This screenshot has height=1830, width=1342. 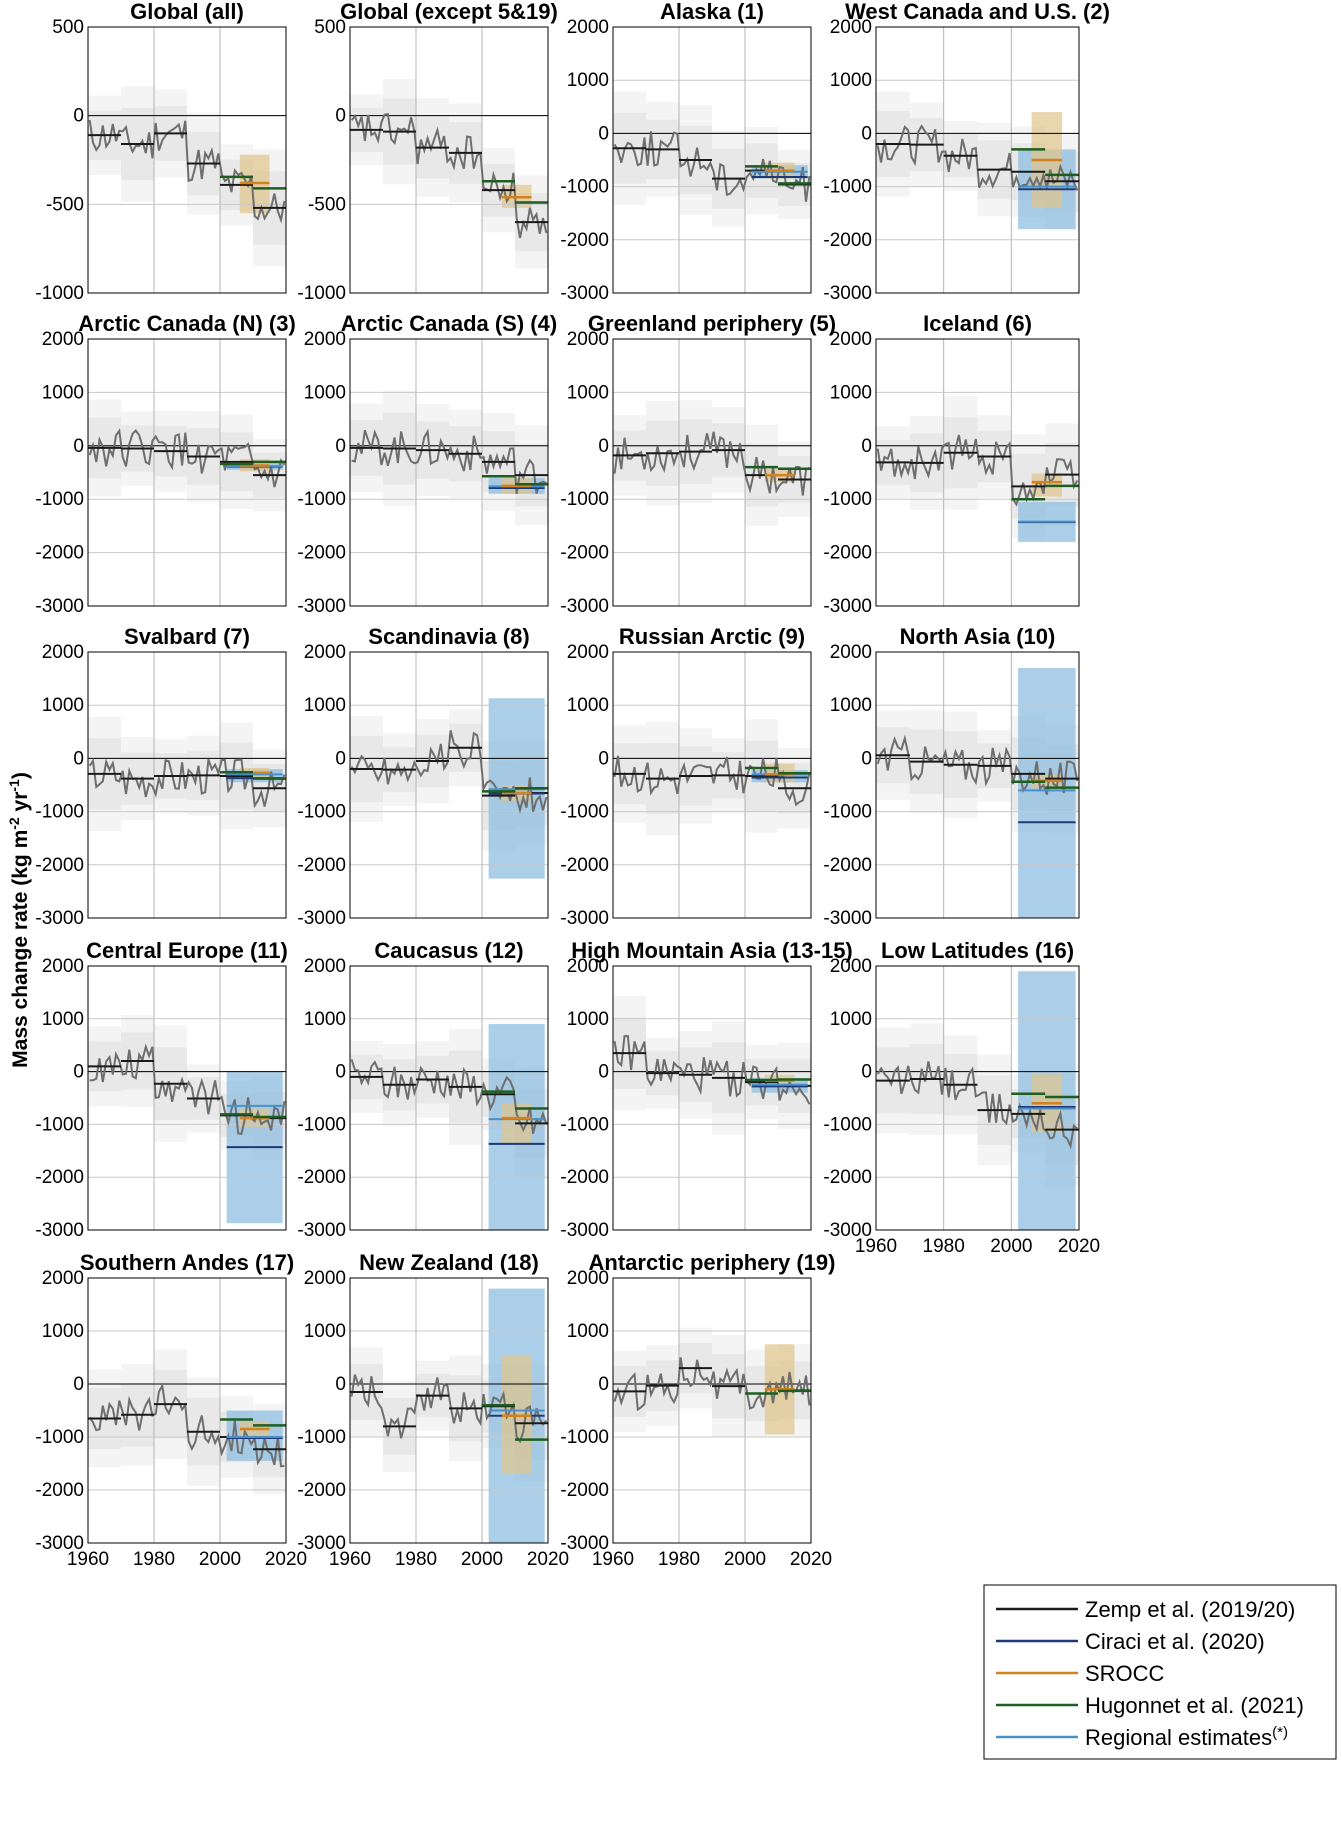 I want to click on panel-9: 2000 1000 0 -1000 -2000 -3000 Scandinavia (8), so click(x=423, y=776).